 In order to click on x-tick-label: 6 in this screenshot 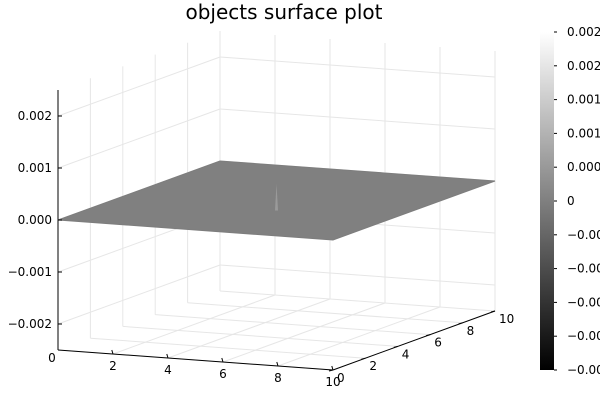, I will do `click(223, 374)`.